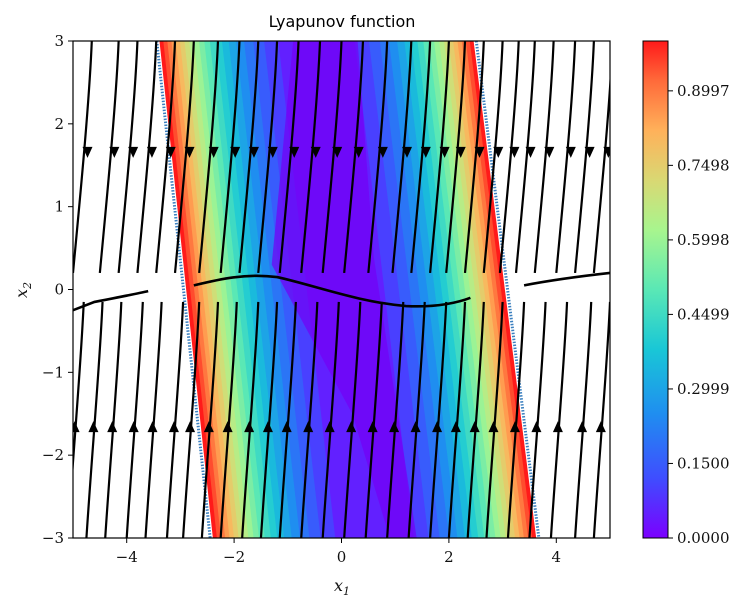  I want to click on chart-title: Lyapunov function, so click(342, 21).